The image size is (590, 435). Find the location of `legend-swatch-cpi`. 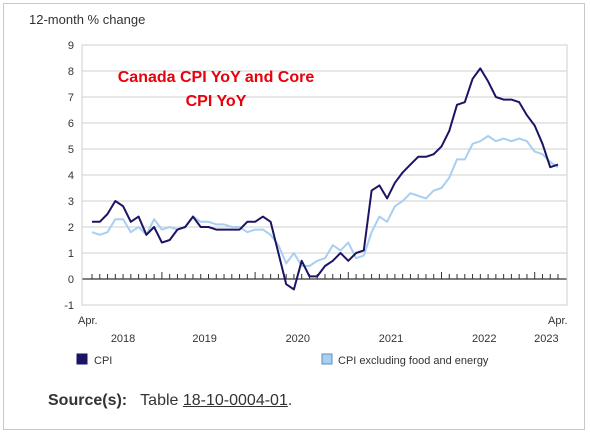

legend-swatch-cpi is located at coordinates (82, 359).